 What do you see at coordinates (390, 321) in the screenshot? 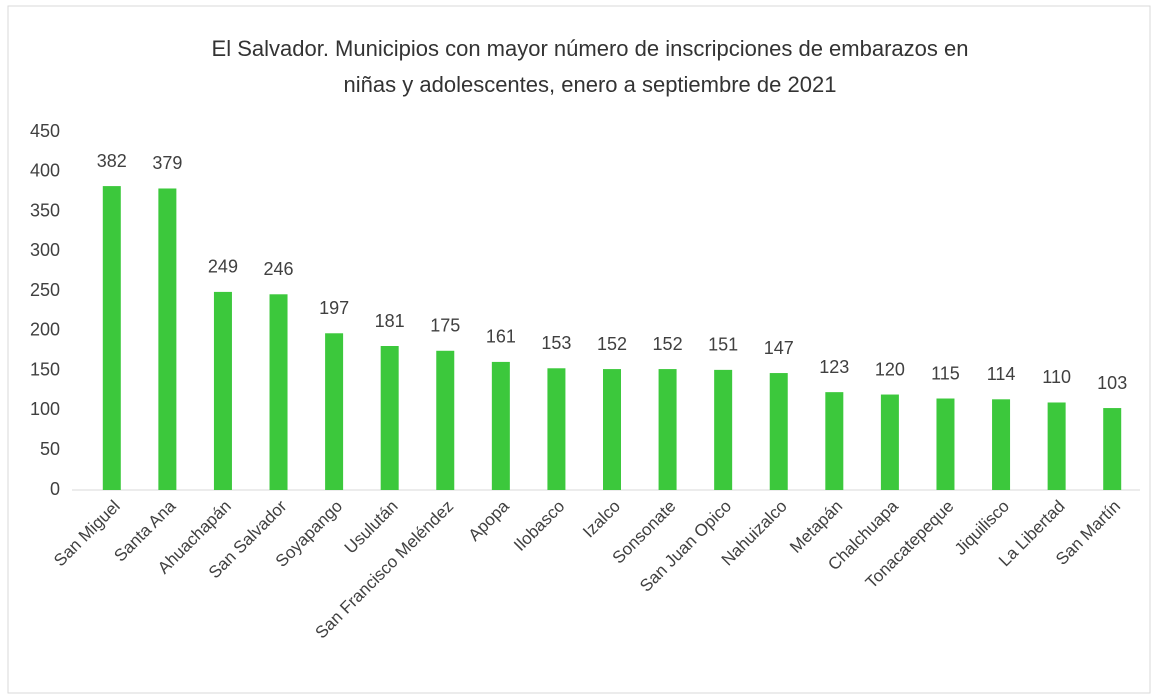
I see `data-label: 181` at bounding box center [390, 321].